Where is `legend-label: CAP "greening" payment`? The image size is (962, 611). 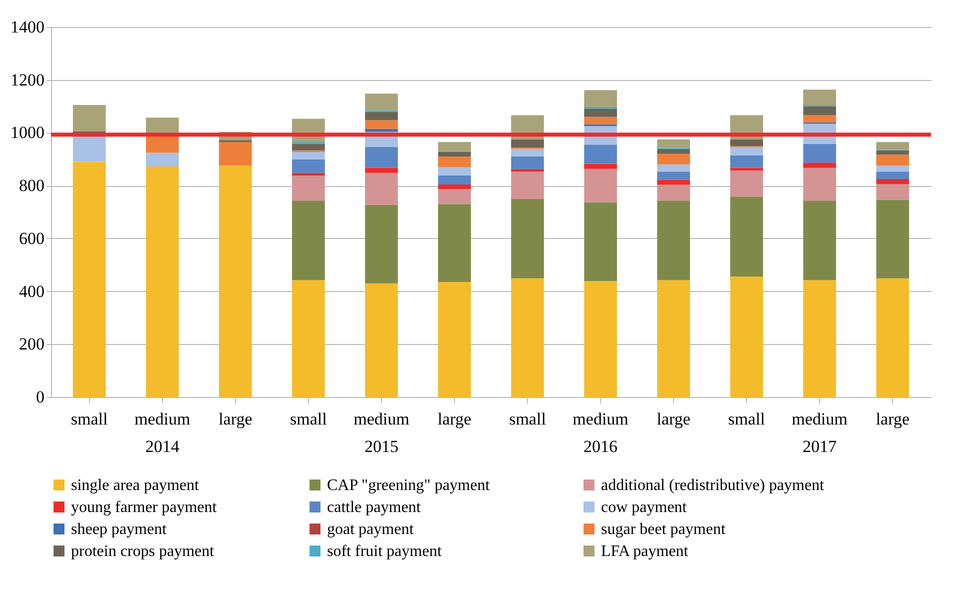 legend-label: CAP "greening" payment is located at coordinates (408, 485).